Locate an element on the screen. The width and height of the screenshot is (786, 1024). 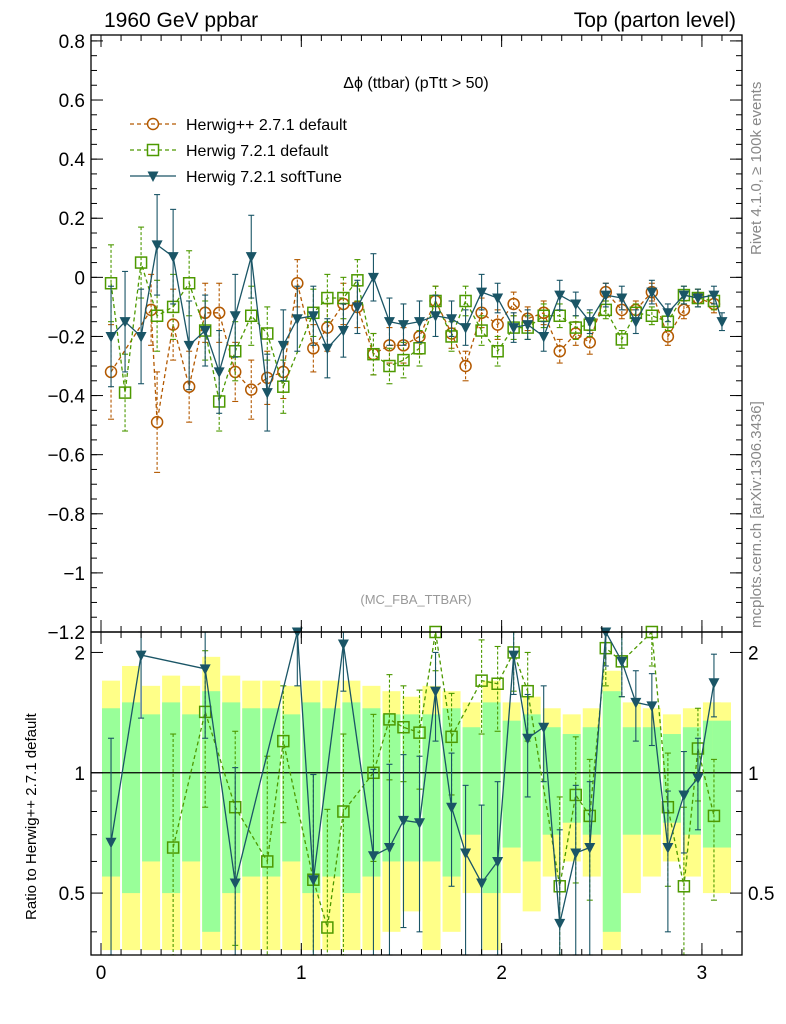
ratio-y-tick-label-right: 2 is located at coordinates (753, 653).